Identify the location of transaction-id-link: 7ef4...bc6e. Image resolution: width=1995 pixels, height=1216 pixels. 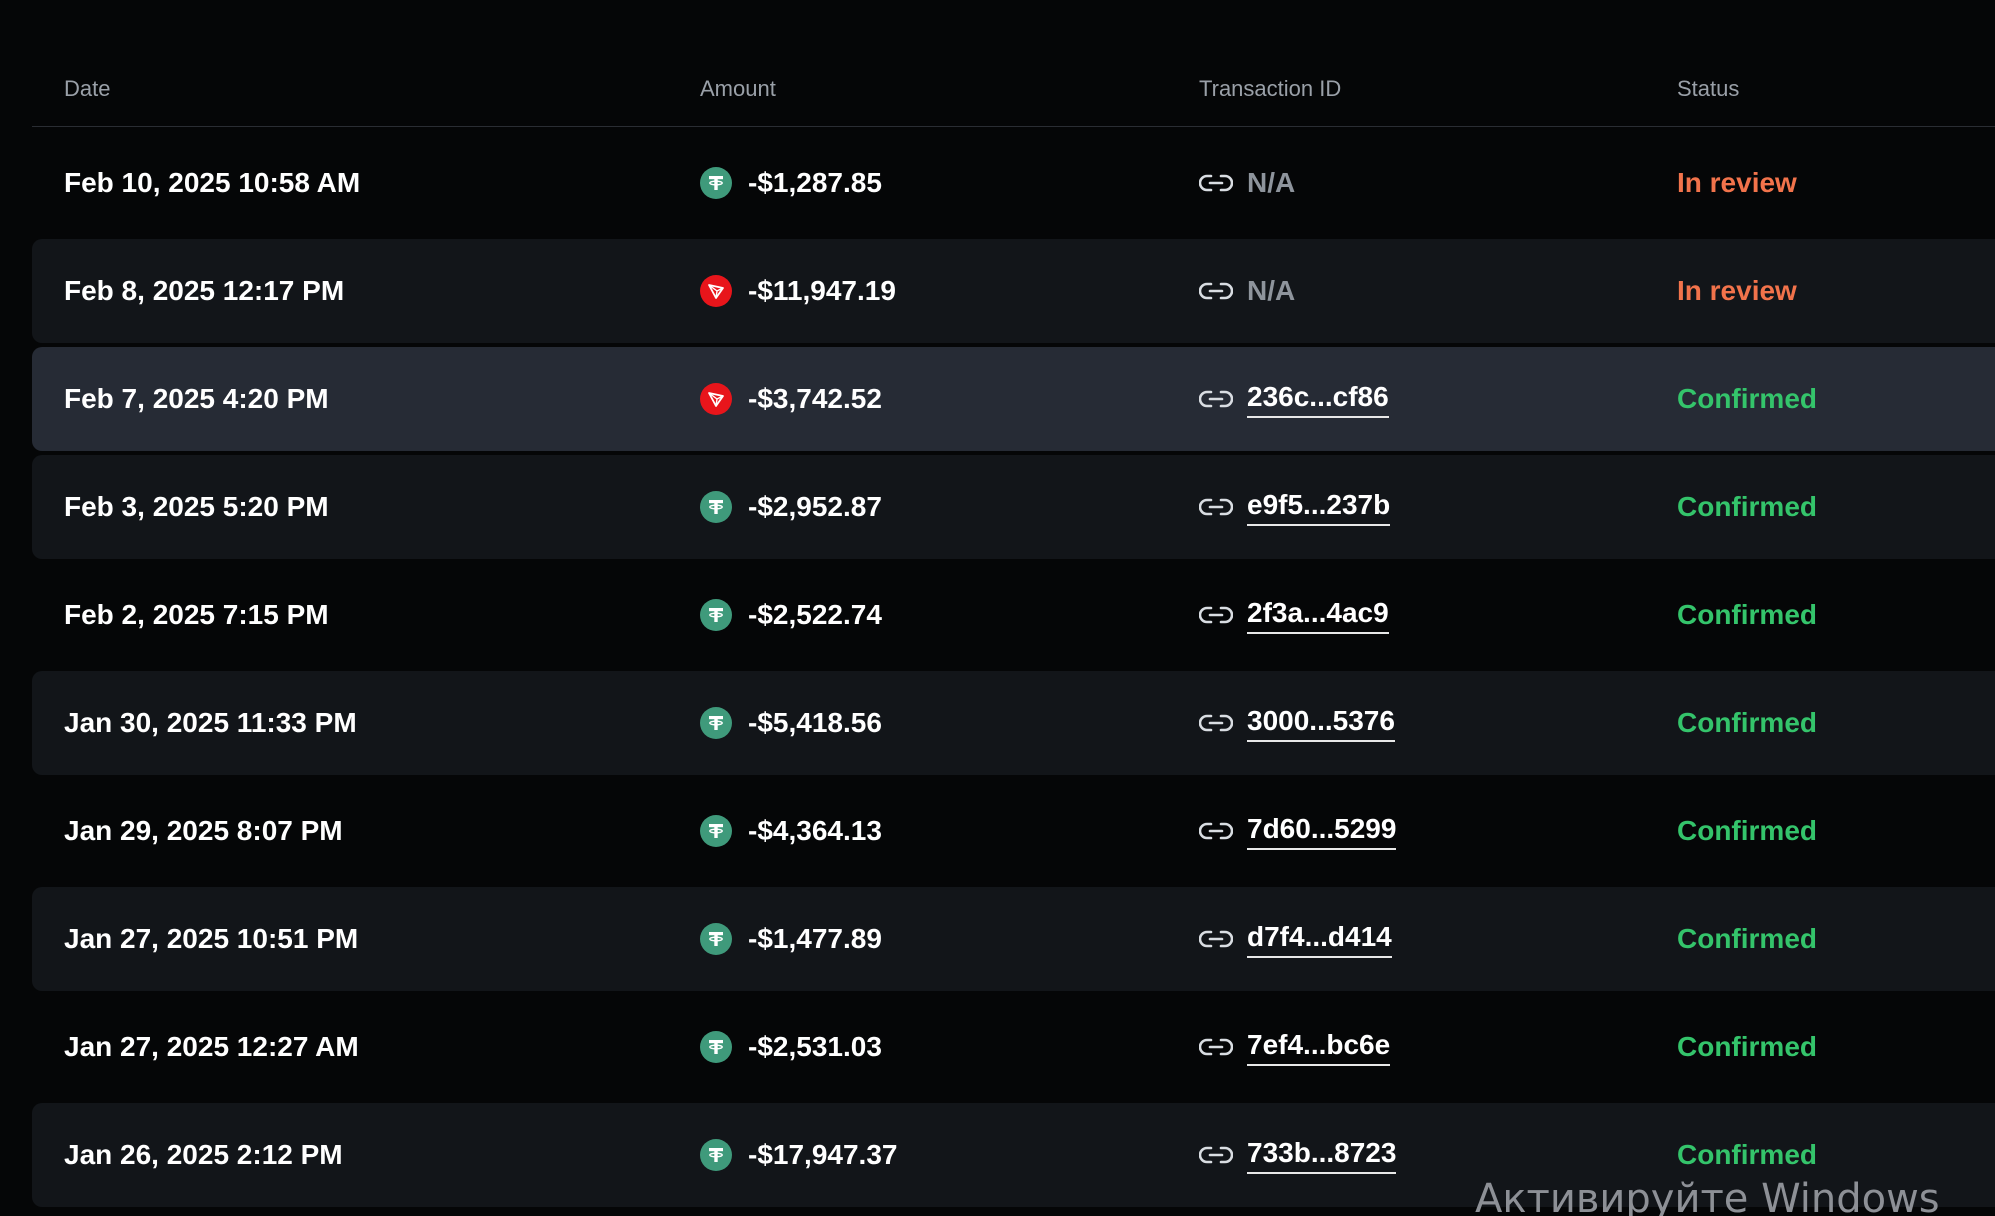
(1319, 1047).